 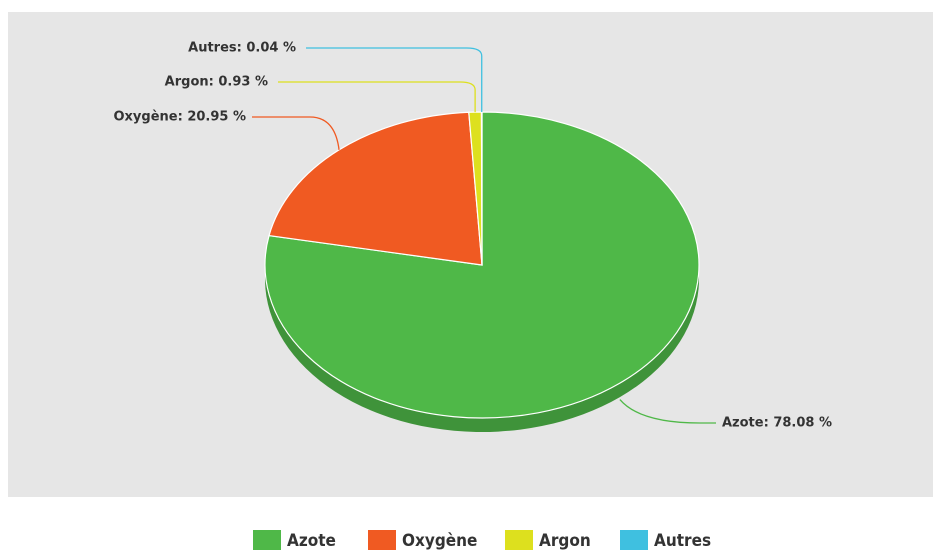 I want to click on data-label: Autres: 0.04 %, so click(x=242, y=48).